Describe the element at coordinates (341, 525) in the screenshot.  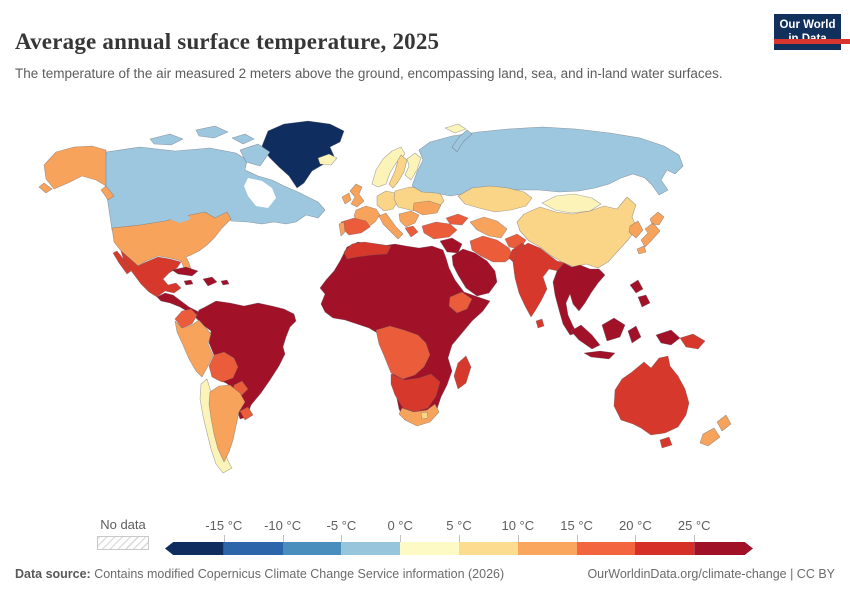
I see `legend-tick-label: -5 °C` at that location.